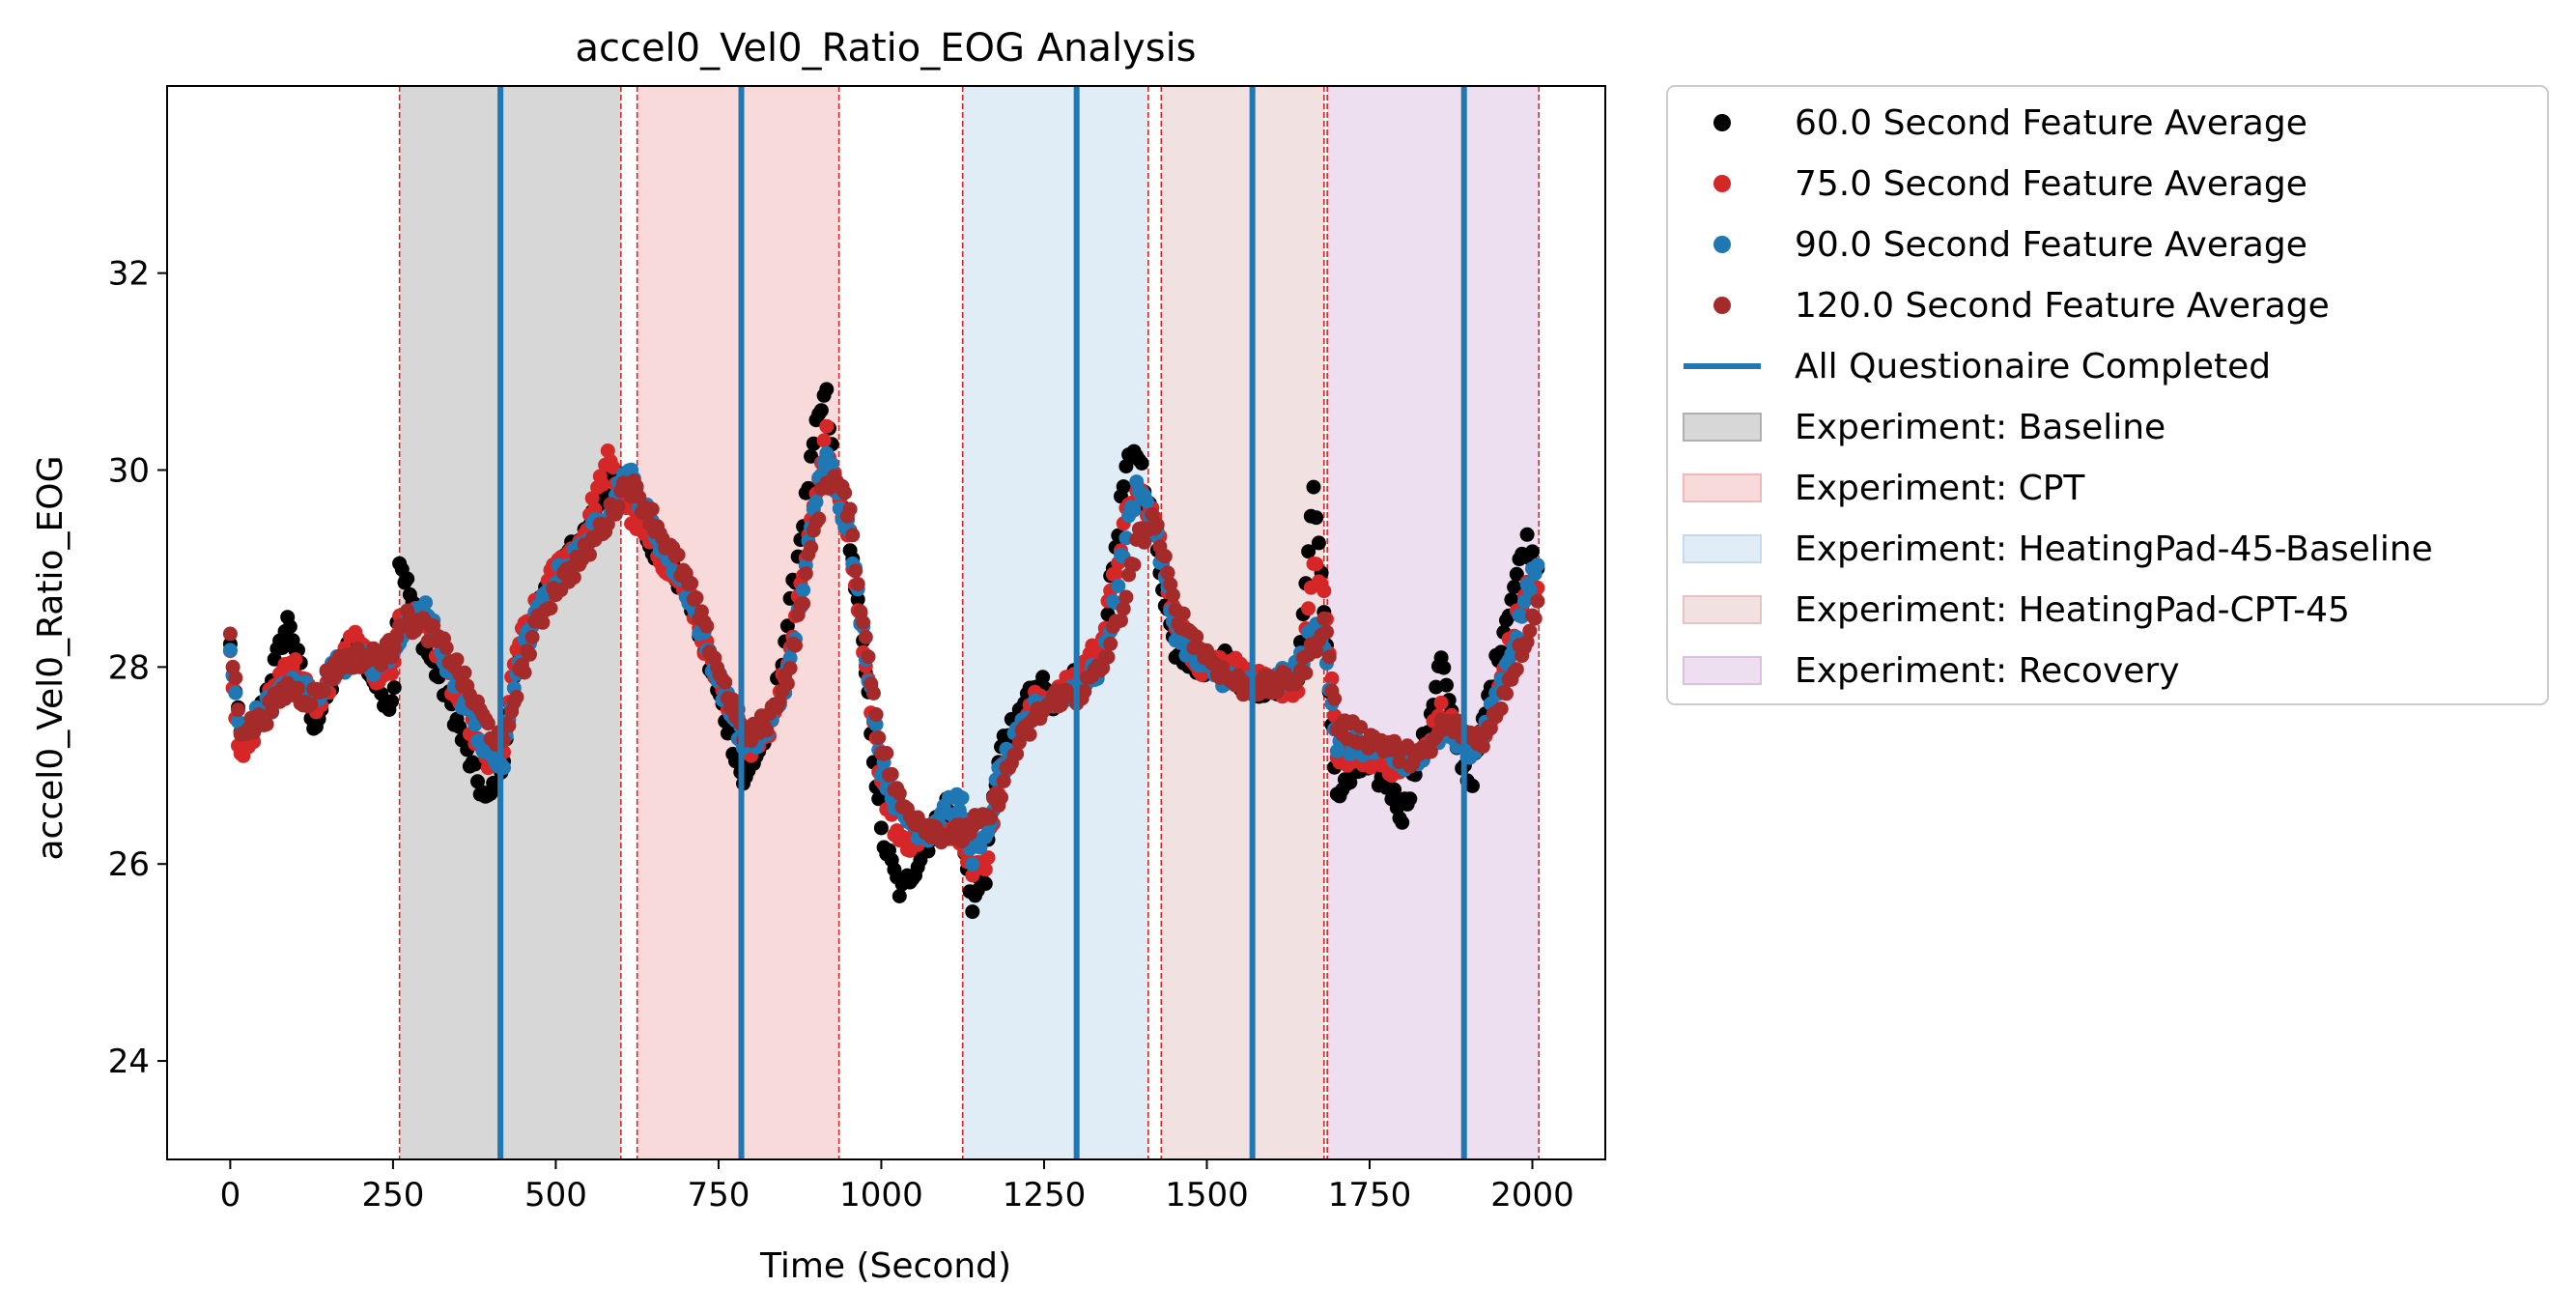 The width and height of the screenshot is (2576, 1315). What do you see at coordinates (1045, 1195) in the screenshot?
I see `x-tick-label-5: 1250` at bounding box center [1045, 1195].